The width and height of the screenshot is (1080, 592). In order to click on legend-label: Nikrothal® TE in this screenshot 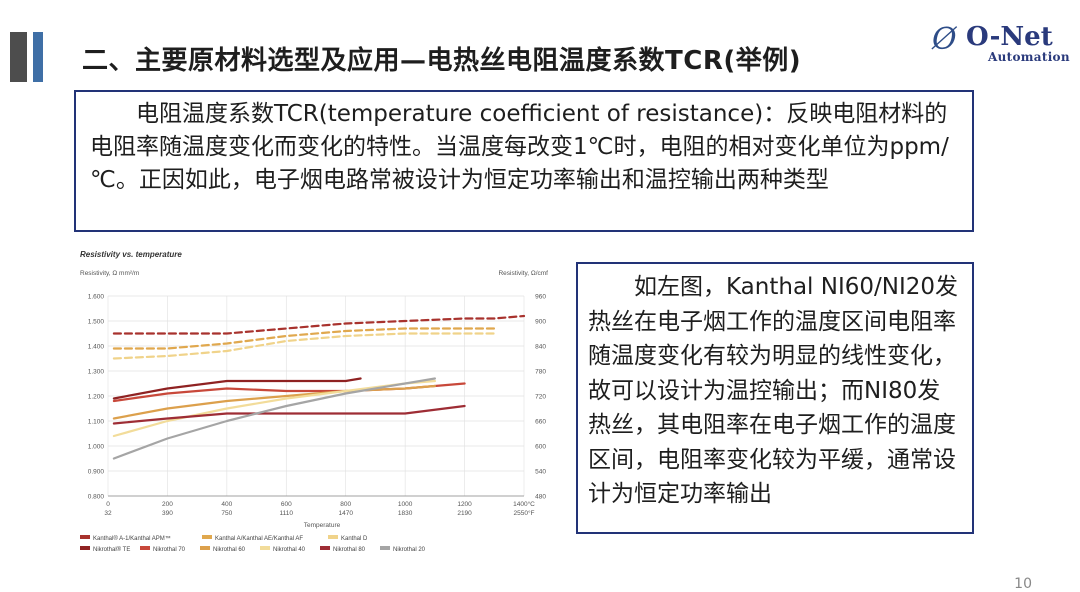, I will do `click(111, 549)`.